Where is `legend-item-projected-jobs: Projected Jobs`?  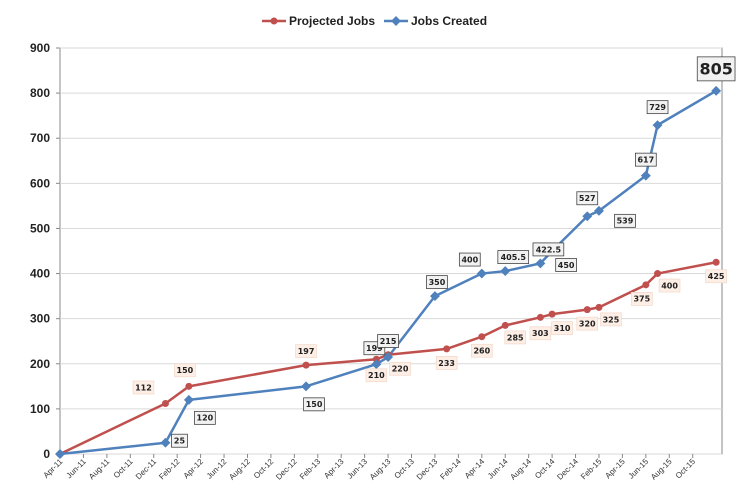 legend-item-projected-jobs: Projected Jobs is located at coordinates (318, 21).